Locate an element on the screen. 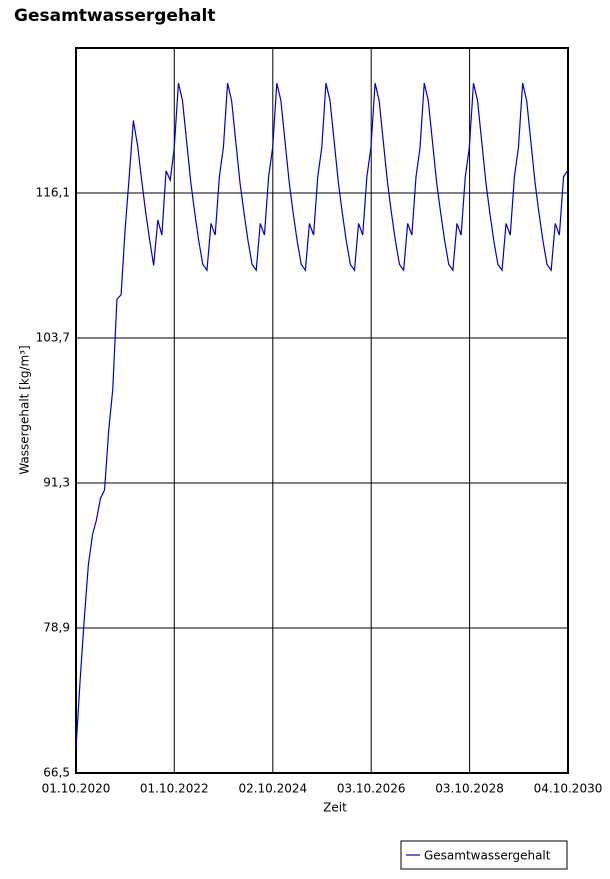  y-tick-label: 91,3 is located at coordinates (56, 483).